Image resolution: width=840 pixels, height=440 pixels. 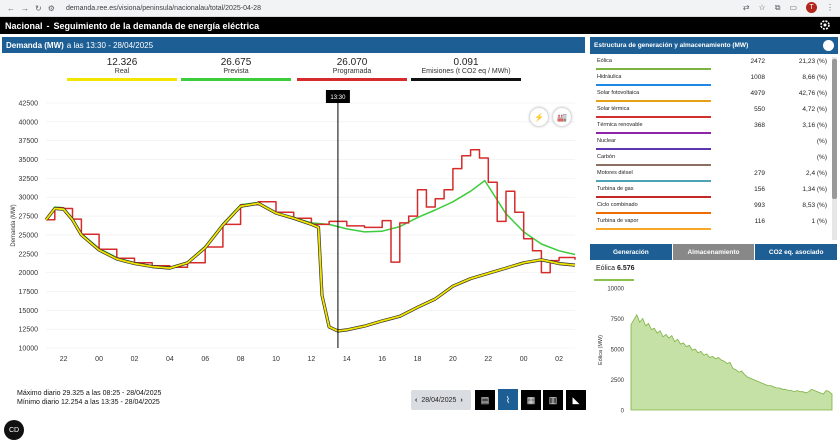 What do you see at coordinates (25, 8) in the screenshot?
I see `forward-icon: →` at bounding box center [25, 8].